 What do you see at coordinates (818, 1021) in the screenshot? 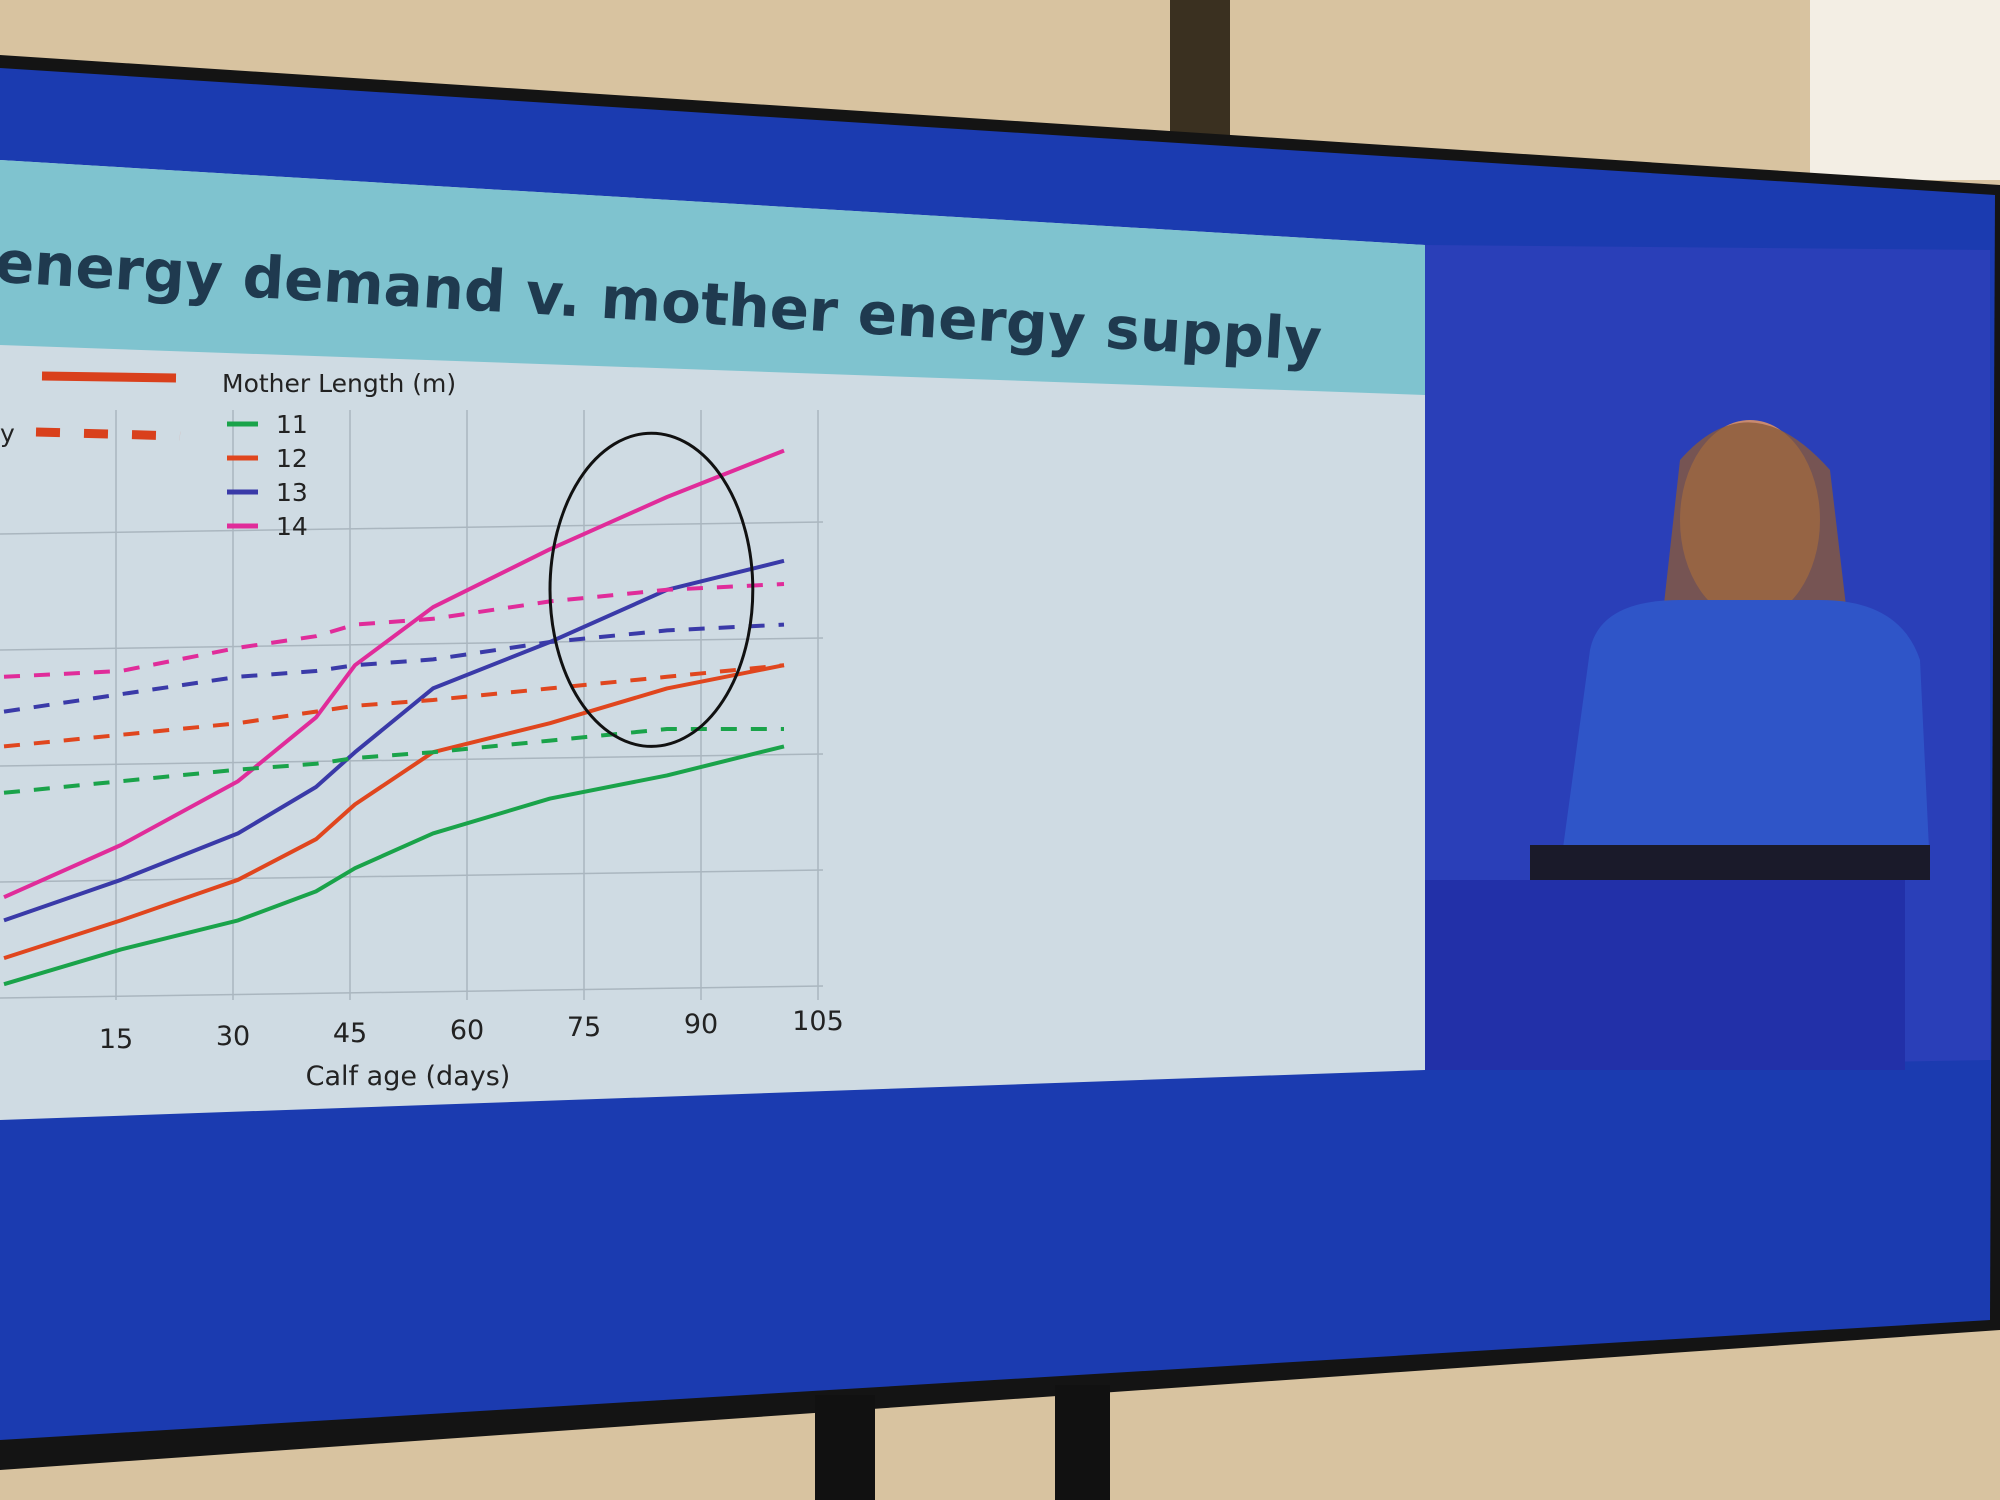
I see `x-tick-label: 105` at bounding box center [818, 1021].